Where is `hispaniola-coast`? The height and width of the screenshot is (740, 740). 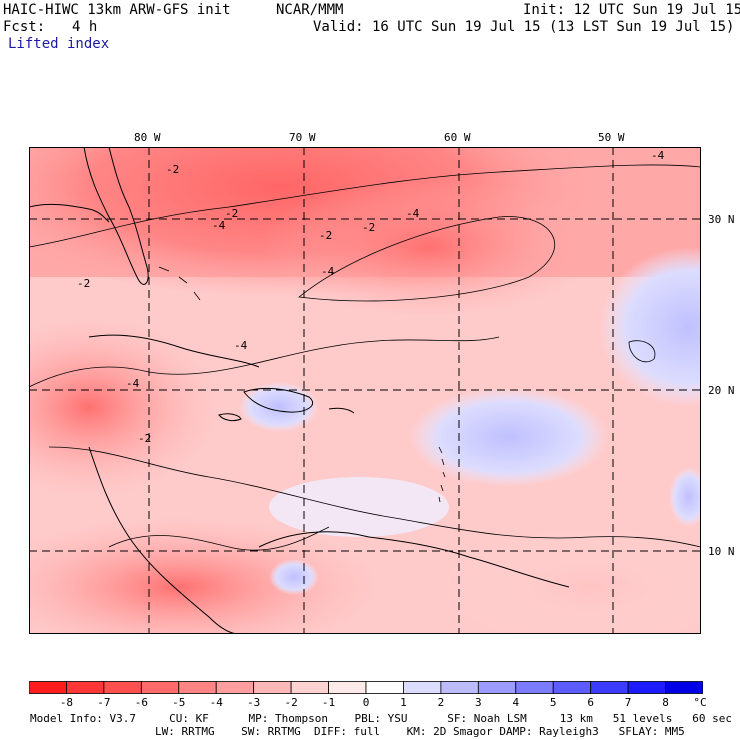
hispaniola-coast is located at coordinates (278, 400).